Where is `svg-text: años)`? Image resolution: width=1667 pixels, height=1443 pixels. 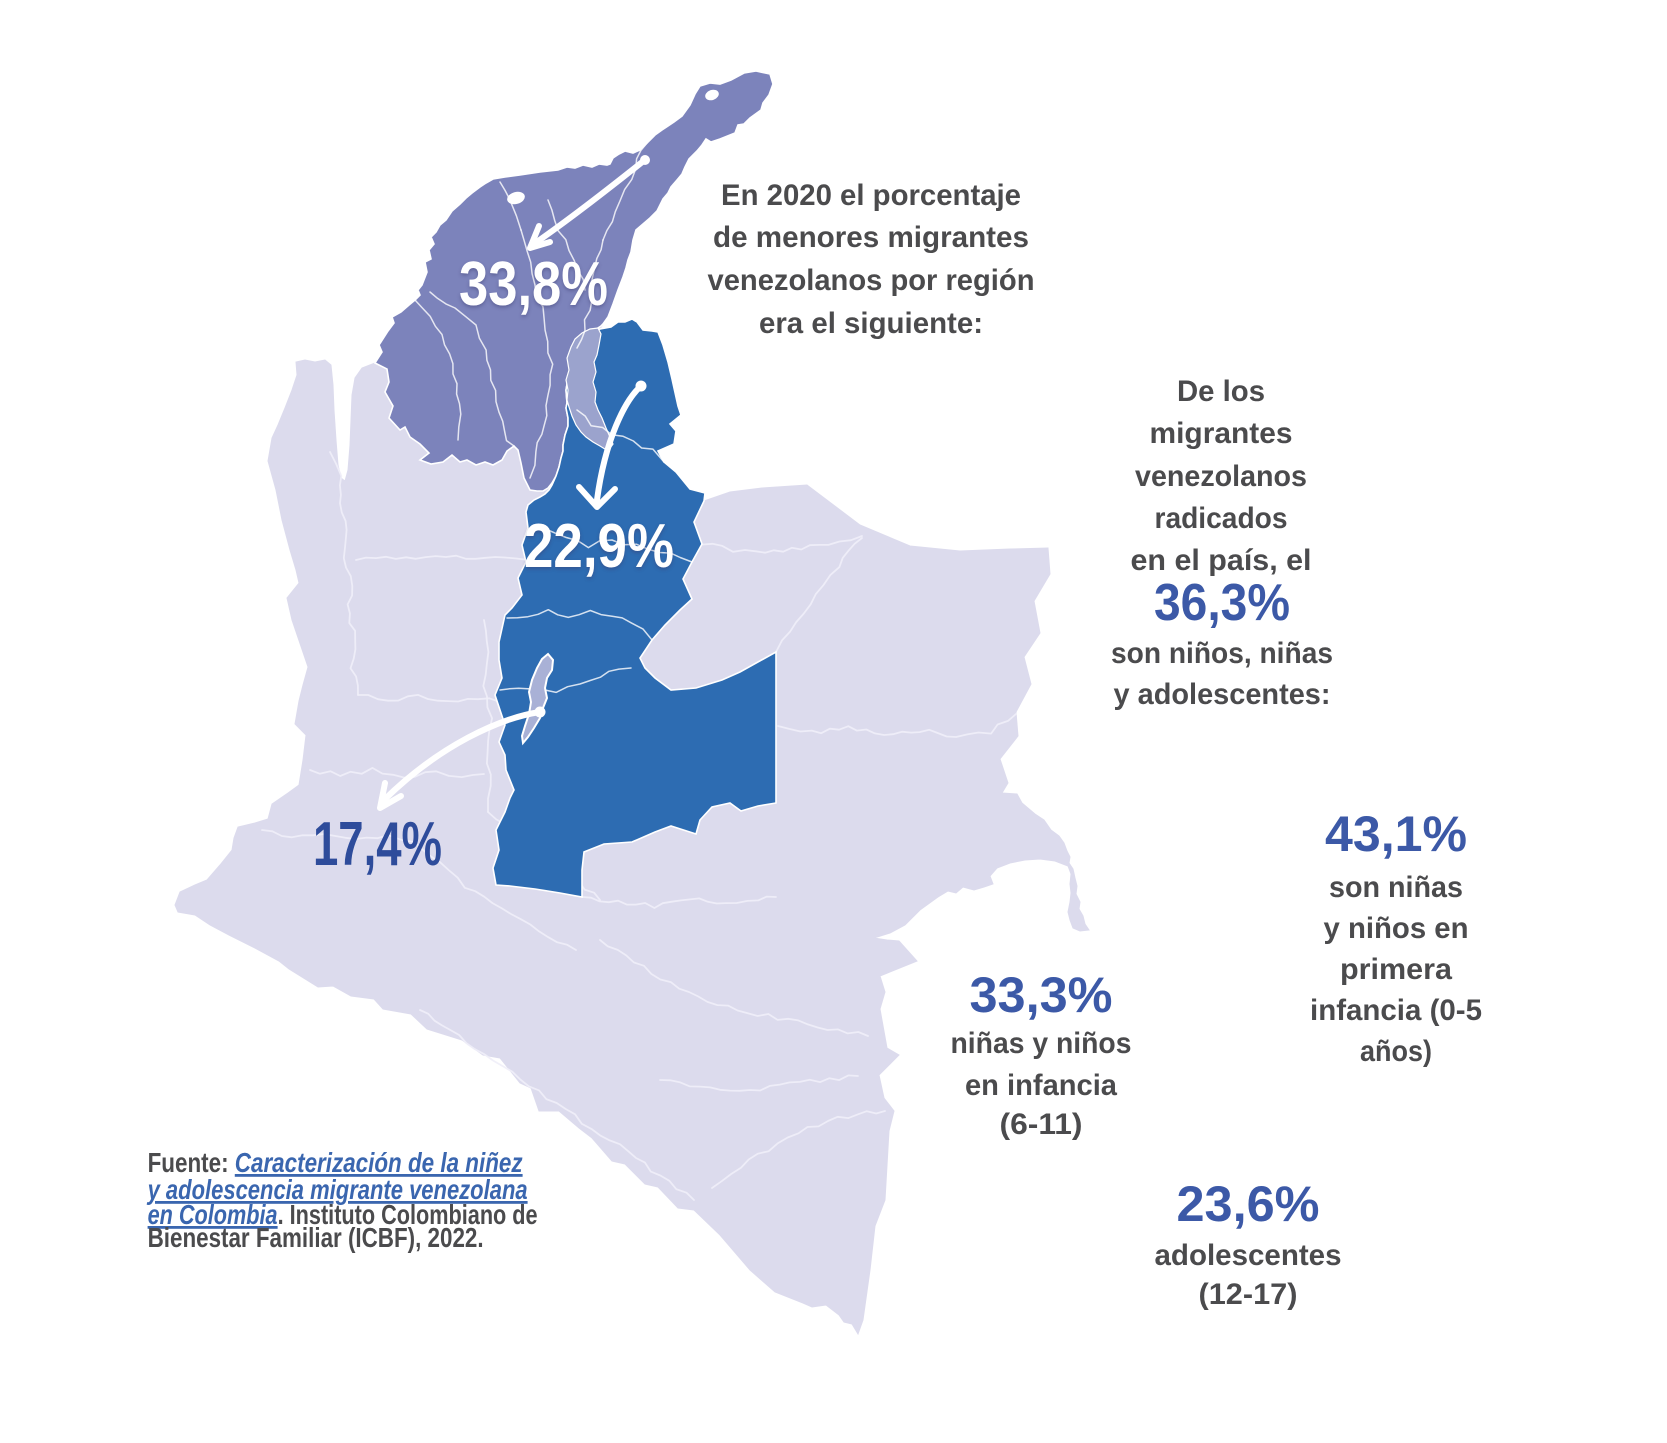 svg-text: años) is located at coordinates (1396, 1051).